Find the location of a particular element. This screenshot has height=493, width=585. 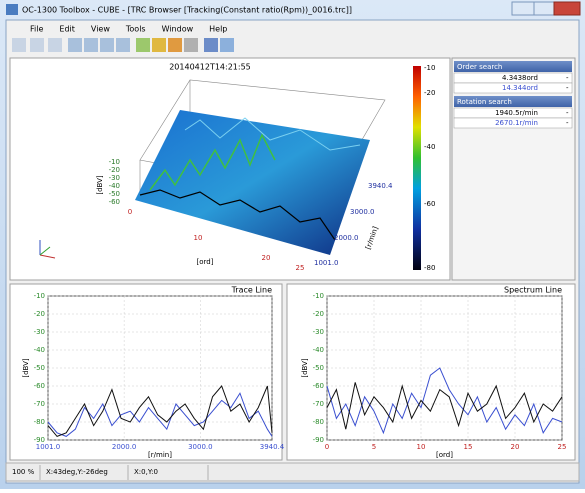

y-tick-label: 1001.0 is located at coordinates (326, 263).